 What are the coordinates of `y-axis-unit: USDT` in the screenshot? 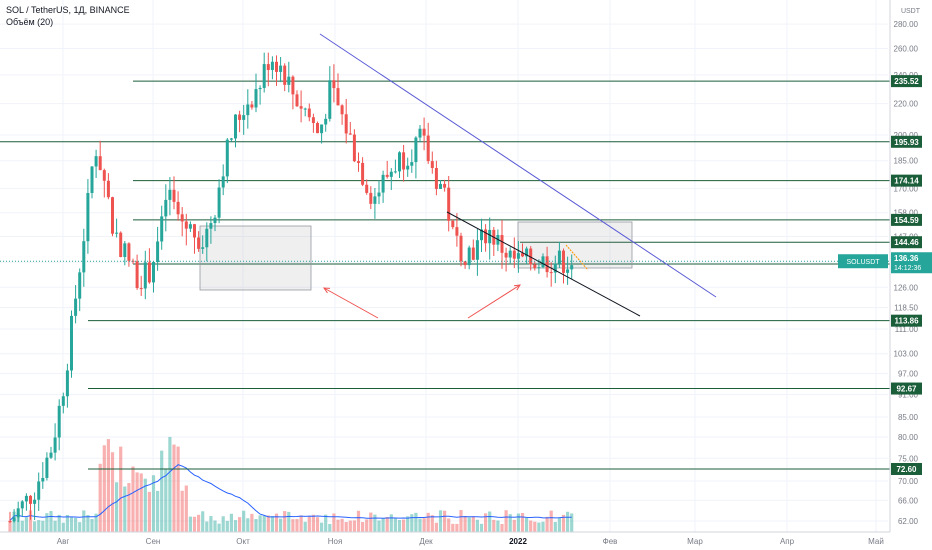 It's located at (911, 11).